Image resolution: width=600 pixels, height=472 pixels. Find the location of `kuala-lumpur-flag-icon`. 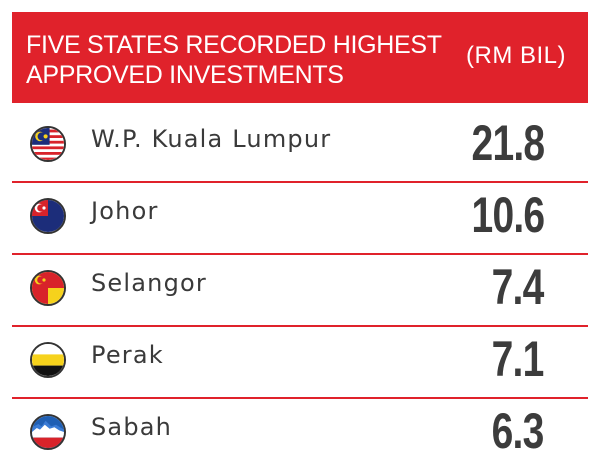

kuala-lumpur-flag-icon is located at coordinates (48, 144).